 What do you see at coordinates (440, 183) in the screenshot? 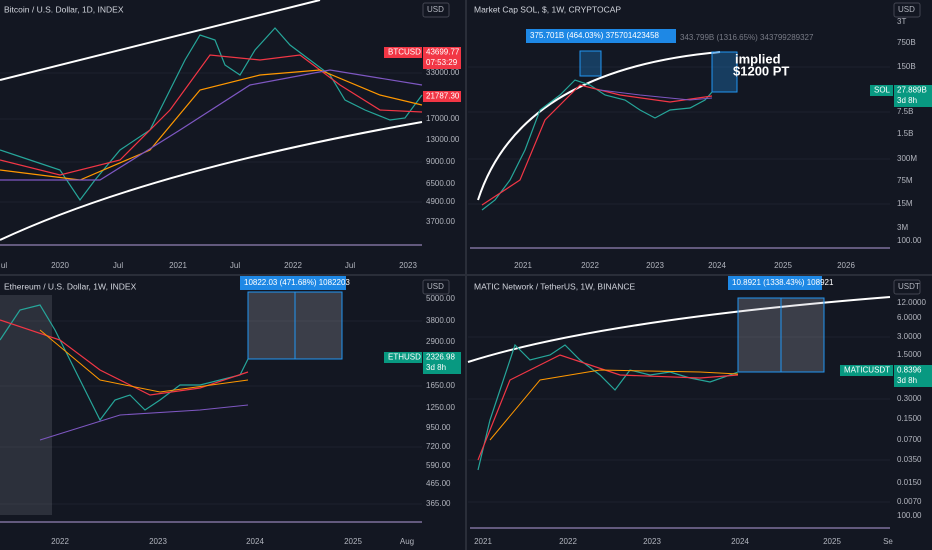
I see `price-label: 6500.00` at bounding box center [440, 183].